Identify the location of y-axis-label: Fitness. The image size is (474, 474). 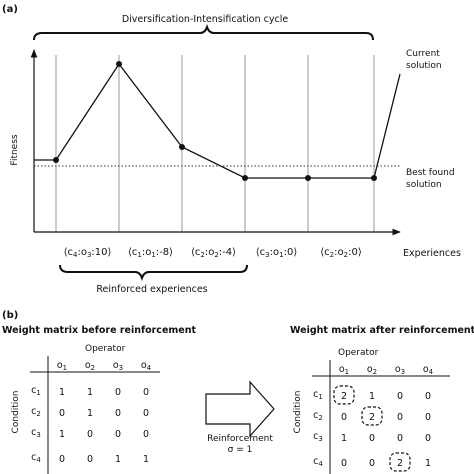
(15, 149).